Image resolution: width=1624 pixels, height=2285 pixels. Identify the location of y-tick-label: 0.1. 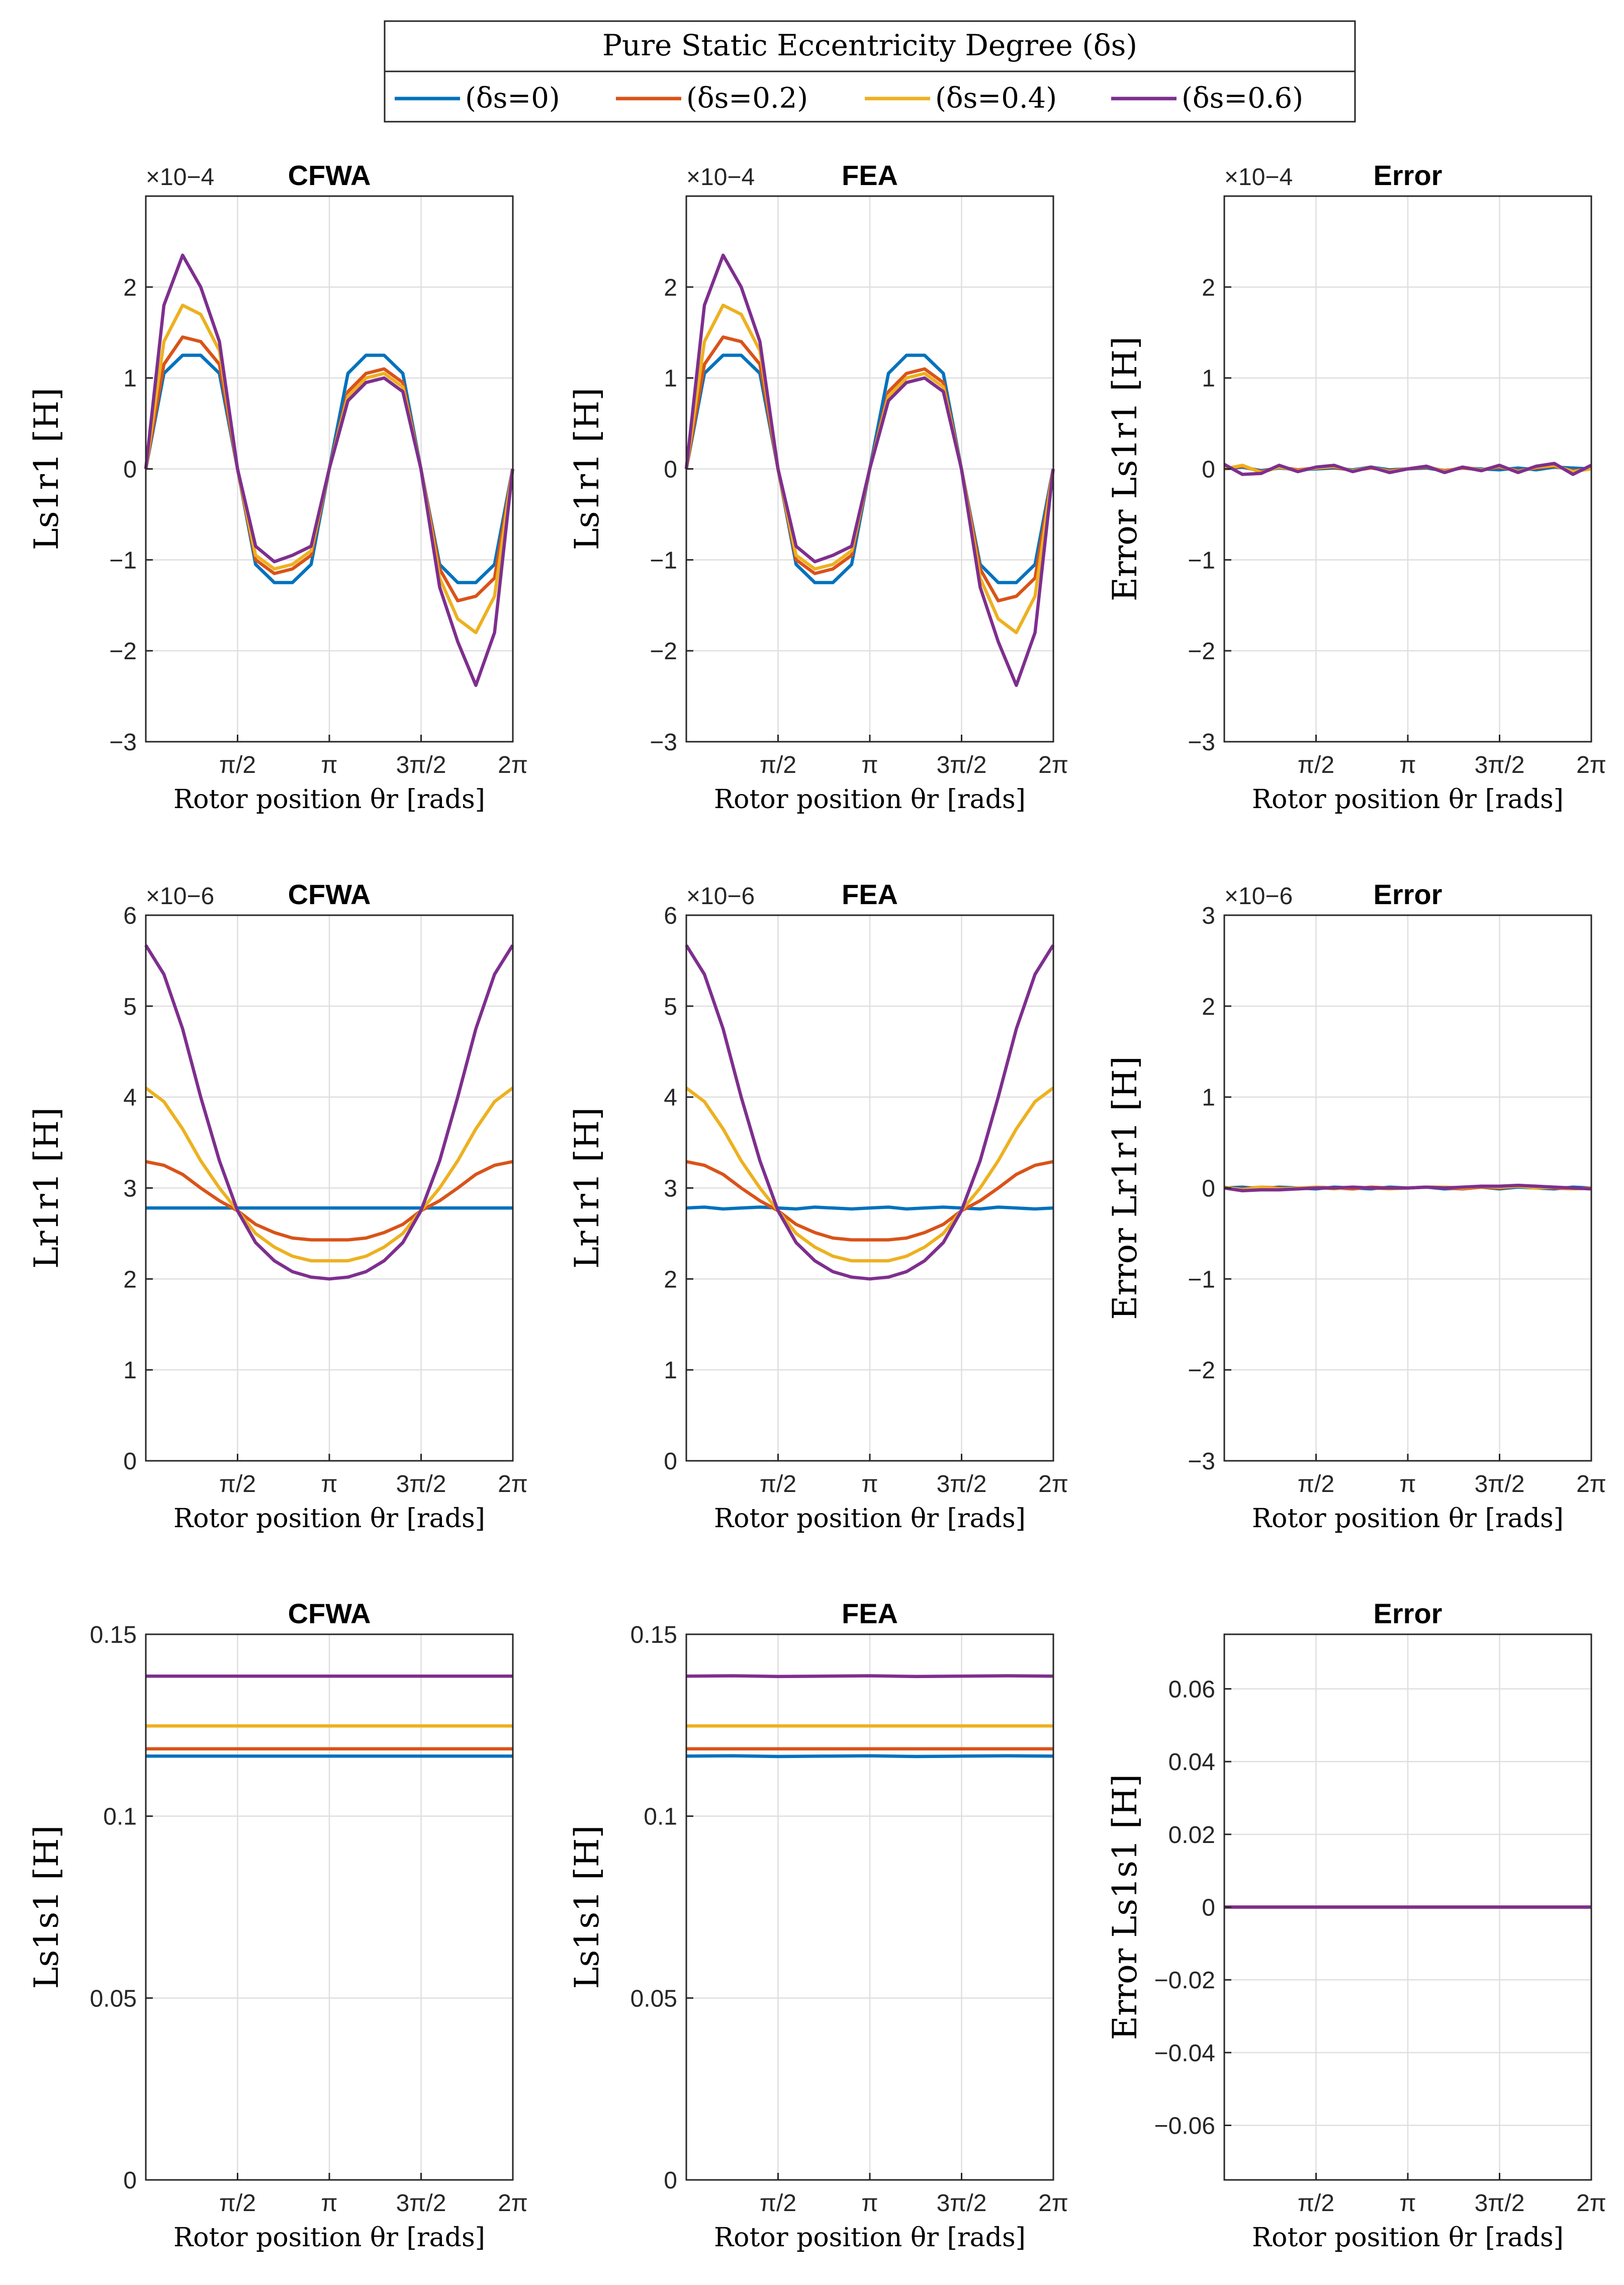
(120, 1817).